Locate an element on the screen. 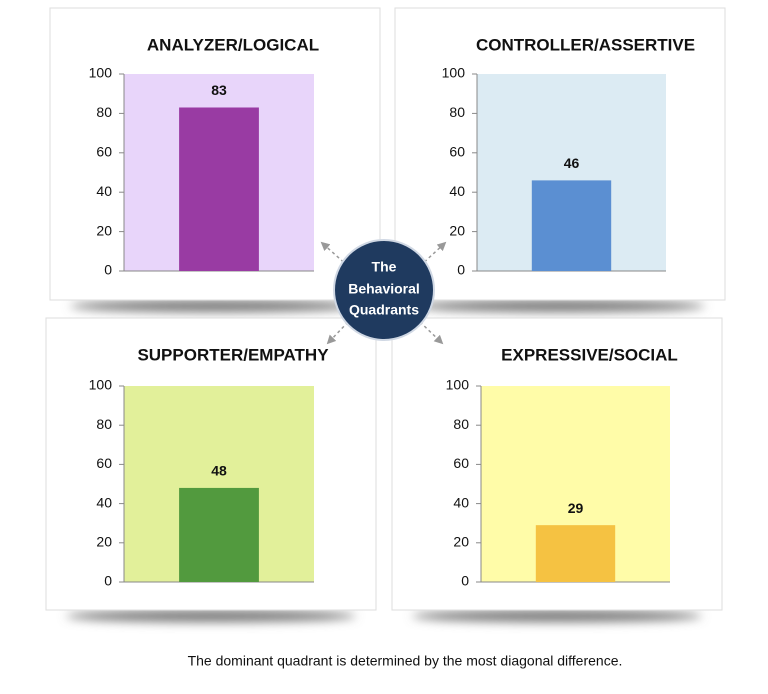  connector-arrows is located at coordinates (383, 293).